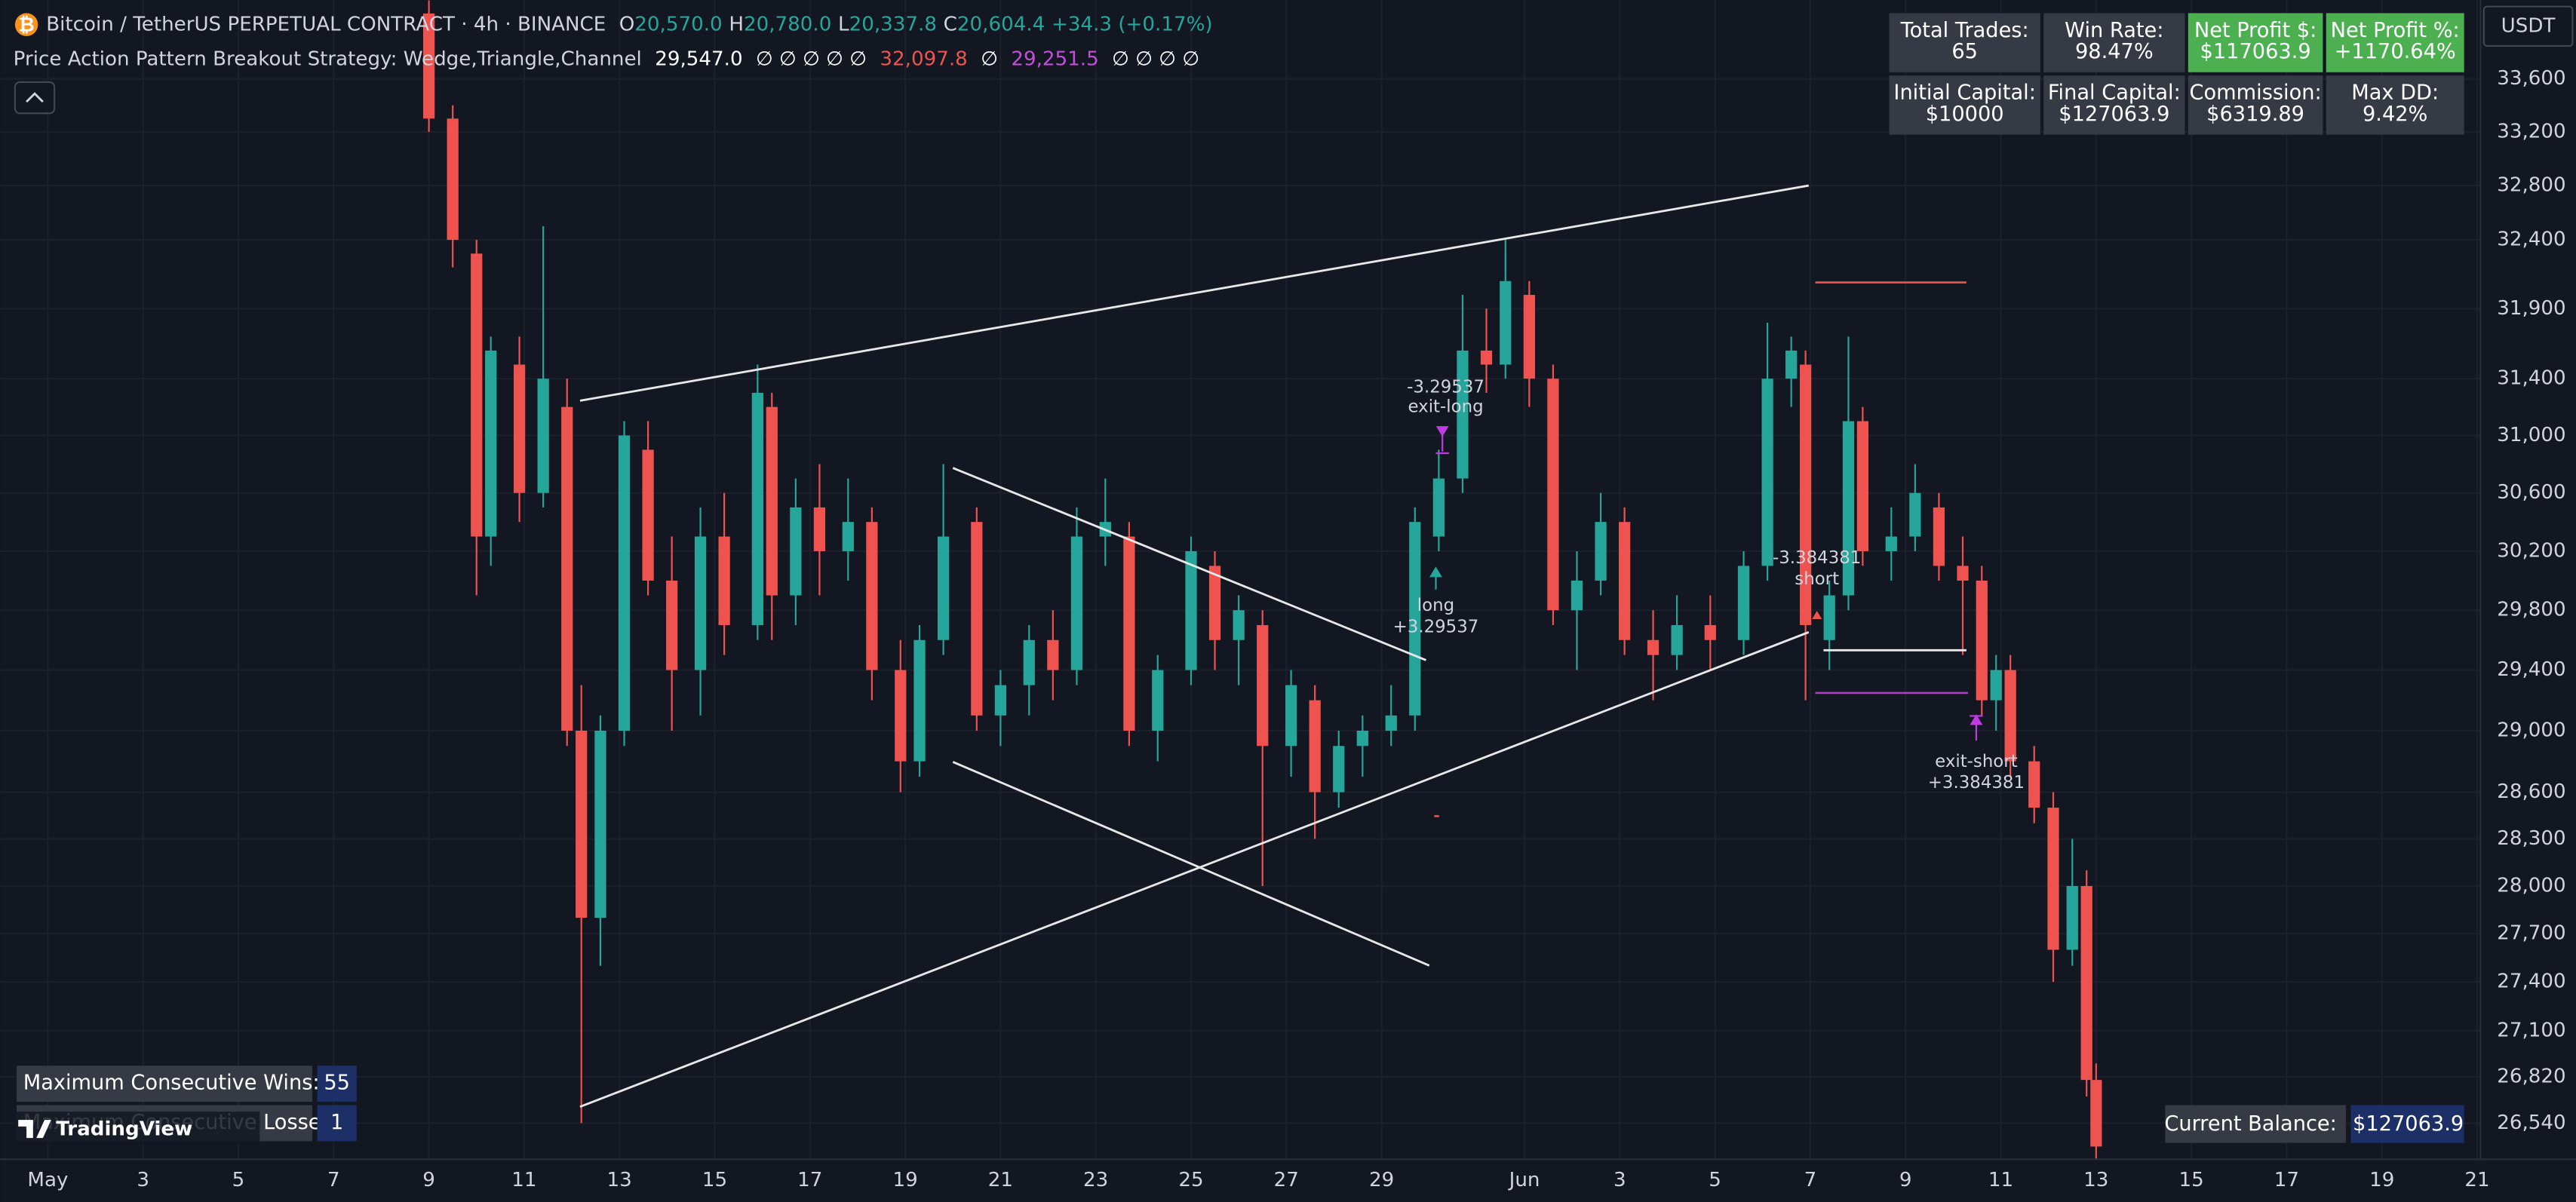 The height and width of the screenshot is (1202, 2576). Describe the element at coordinates (2114, 93) in the screenshot. I see `stats-label: Final Capital:` at that location.